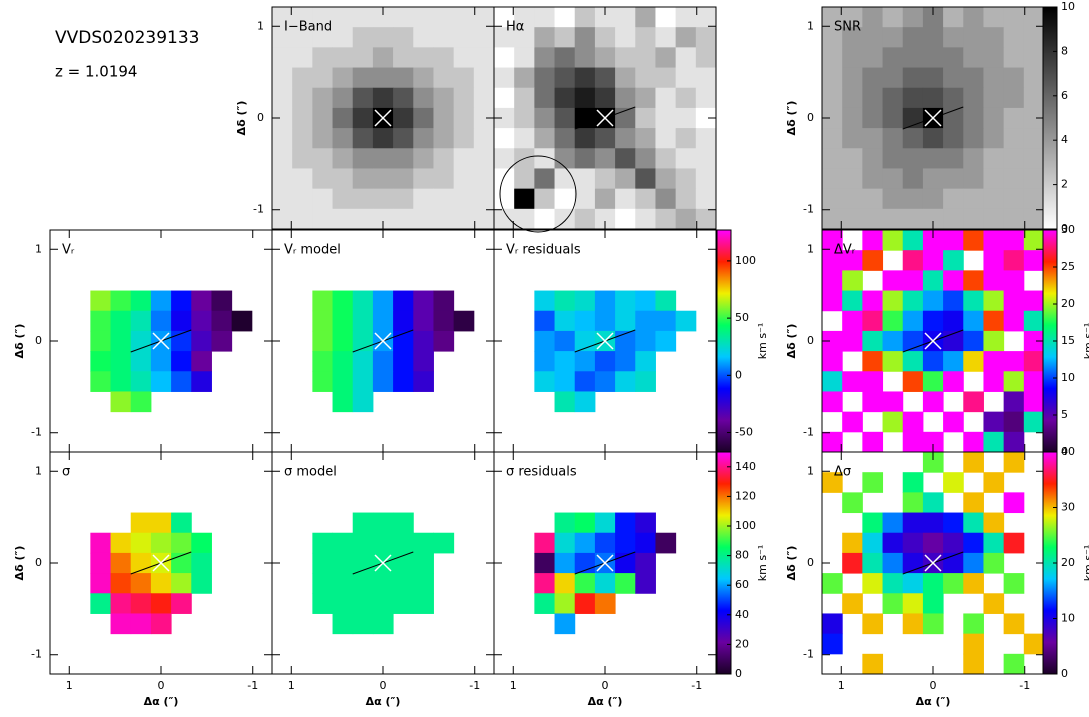 Image resolution: width=1089 pixels, height=717 pixels. What do you see at coordinates (1064, 95) in the screenshot?
I see `colorbar-tick-label: 6` at bounding box center [1064, 95].